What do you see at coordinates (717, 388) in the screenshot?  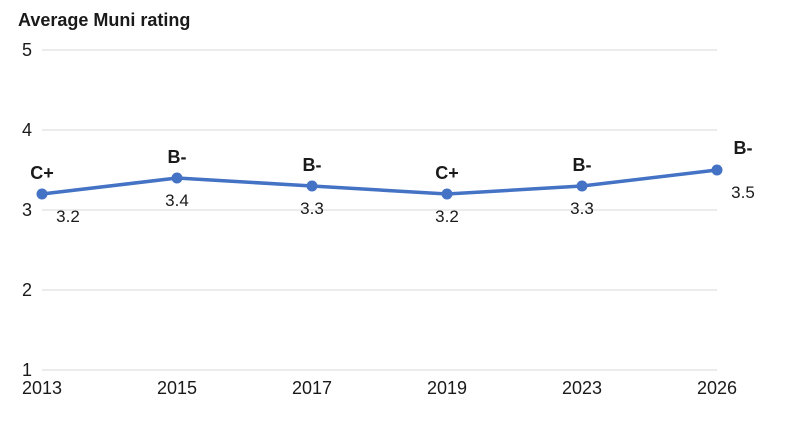 I see `x-tick-label: 2026` at bounding box center [717, 388].